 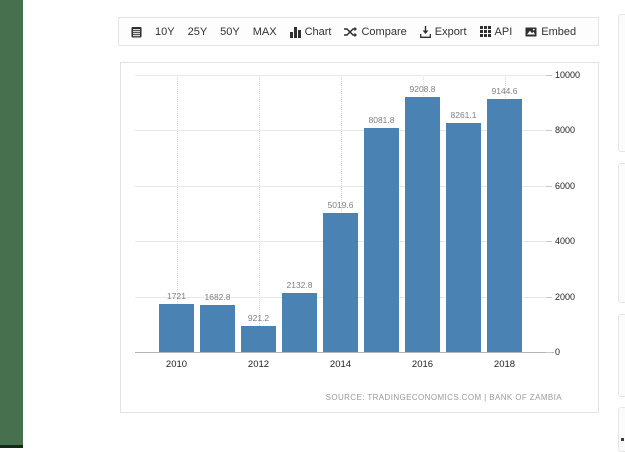 What do you see at coordinates (565, 130) in the screenshot?
I see `y-axis-tick-label: 8000` at bounding box center [565, 130].